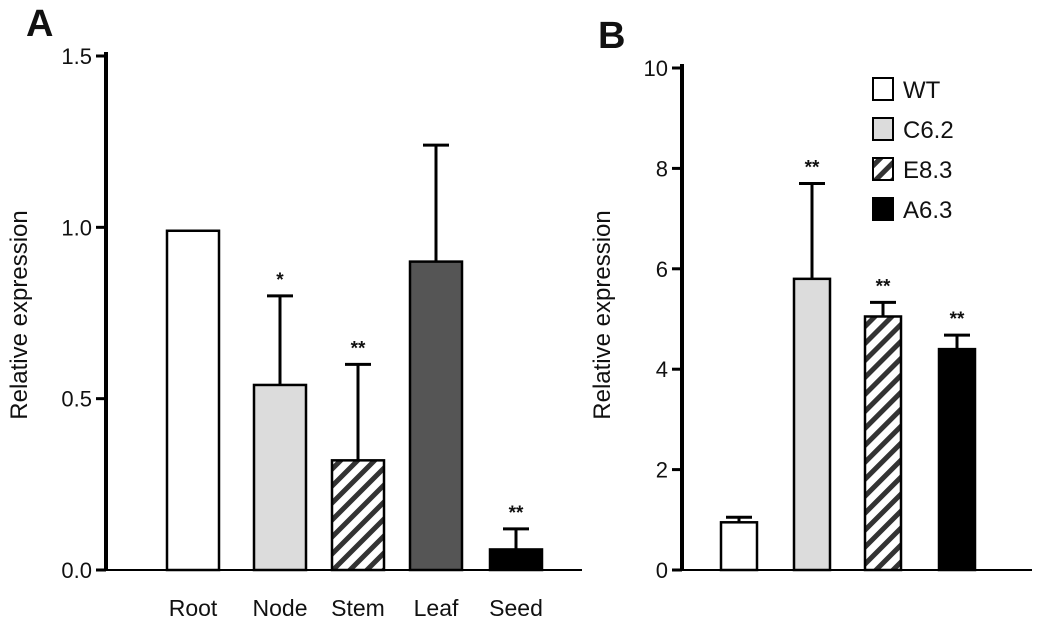 Image resolution: width=1043 pixels, height=626 pixels. What do you see at coordinates (611, 36) in the screenshot?
I see `panel-b-letter: B` at bounding box center [611, 36].